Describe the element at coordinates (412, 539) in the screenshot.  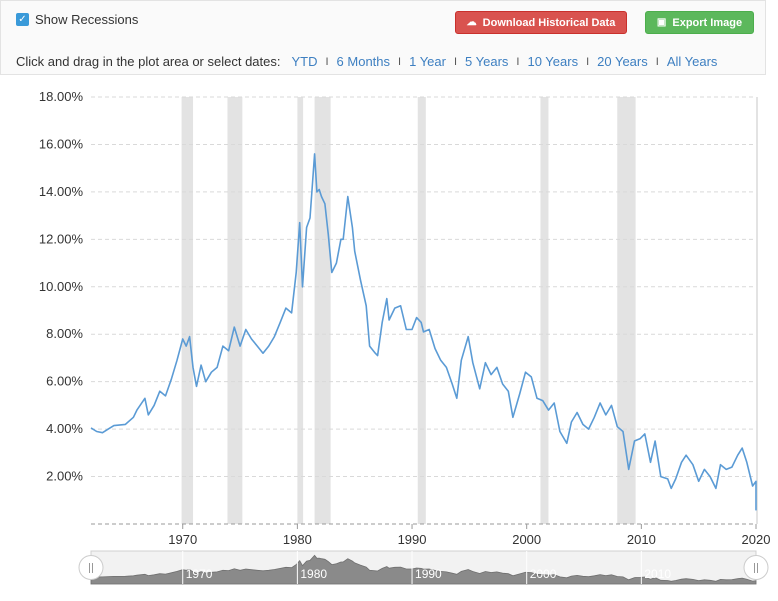
I see `x-tick-label: 1990` at that location.